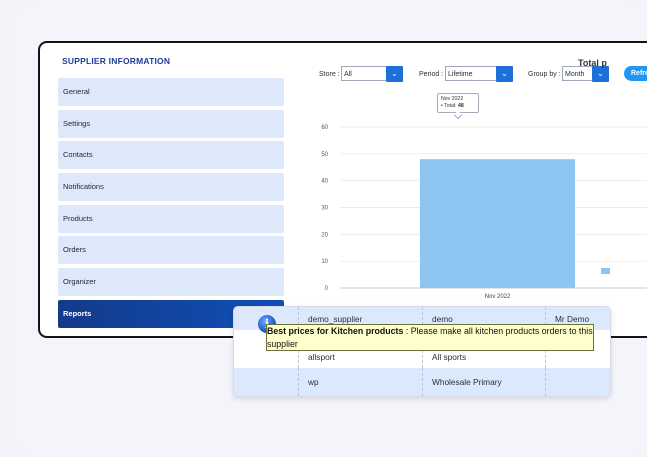  Describe the element at coordinates (171, 250) in the screenshot. I see `menu-item-orders: Orders` at that location.